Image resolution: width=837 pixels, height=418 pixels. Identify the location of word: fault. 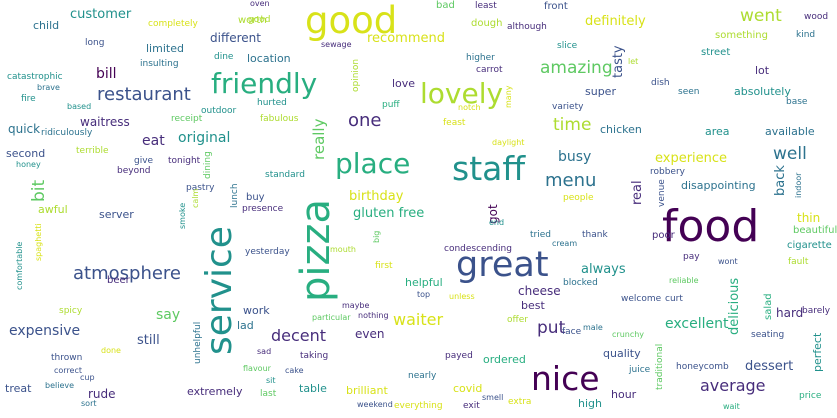
(798, 262).